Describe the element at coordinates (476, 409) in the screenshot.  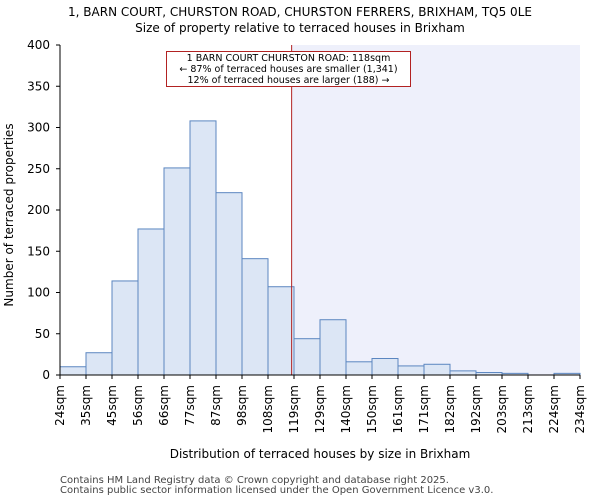
I see `x-tick-label: 192sqm` at that location.